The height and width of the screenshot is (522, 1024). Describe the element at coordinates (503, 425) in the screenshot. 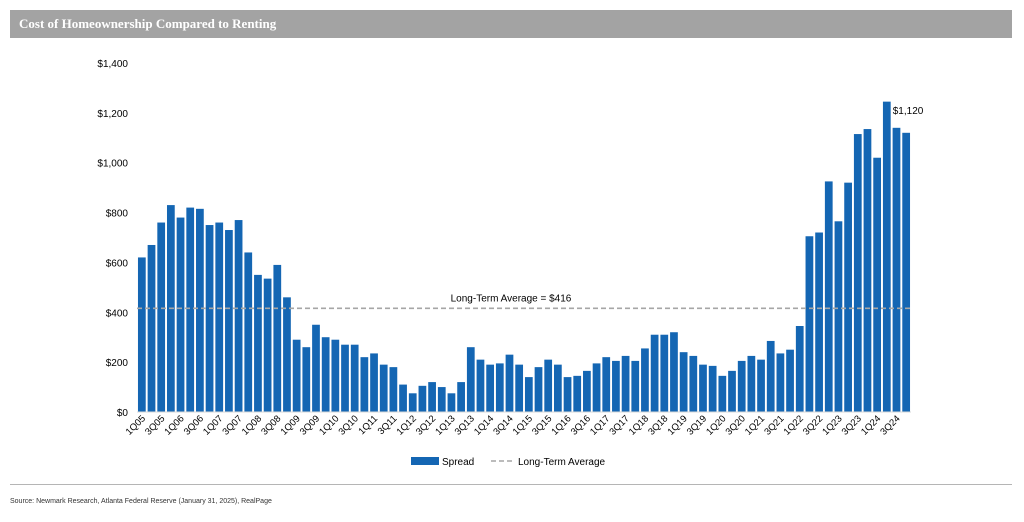

I see `x-tick-label: 3Q14` at that location.